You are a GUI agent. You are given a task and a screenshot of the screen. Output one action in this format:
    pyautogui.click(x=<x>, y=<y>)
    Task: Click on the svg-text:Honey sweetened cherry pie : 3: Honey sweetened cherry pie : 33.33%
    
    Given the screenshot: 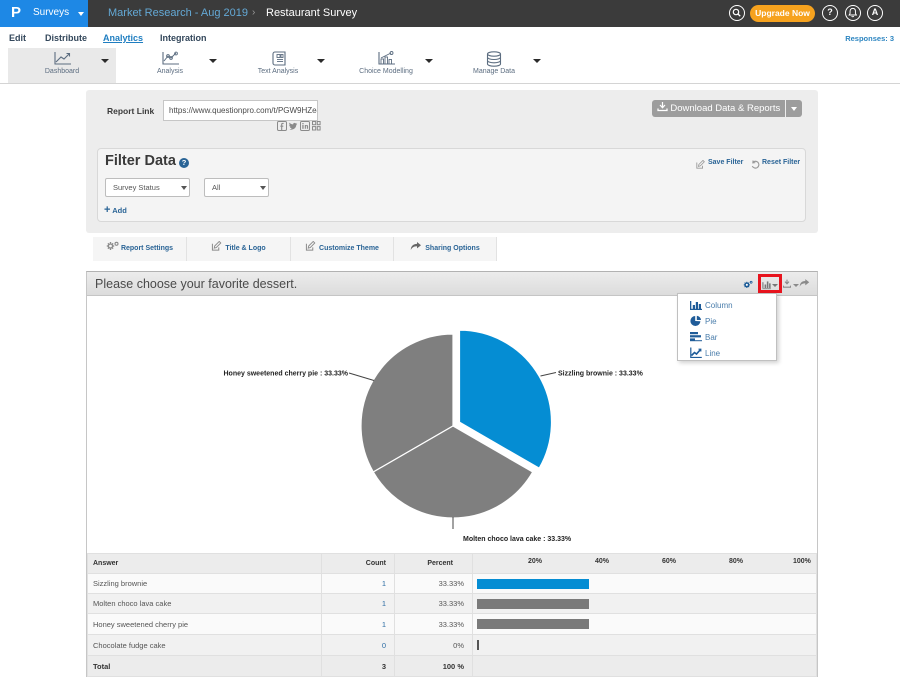 What is the action you would take?
    pyautogui.click(x=286, y=374)
    